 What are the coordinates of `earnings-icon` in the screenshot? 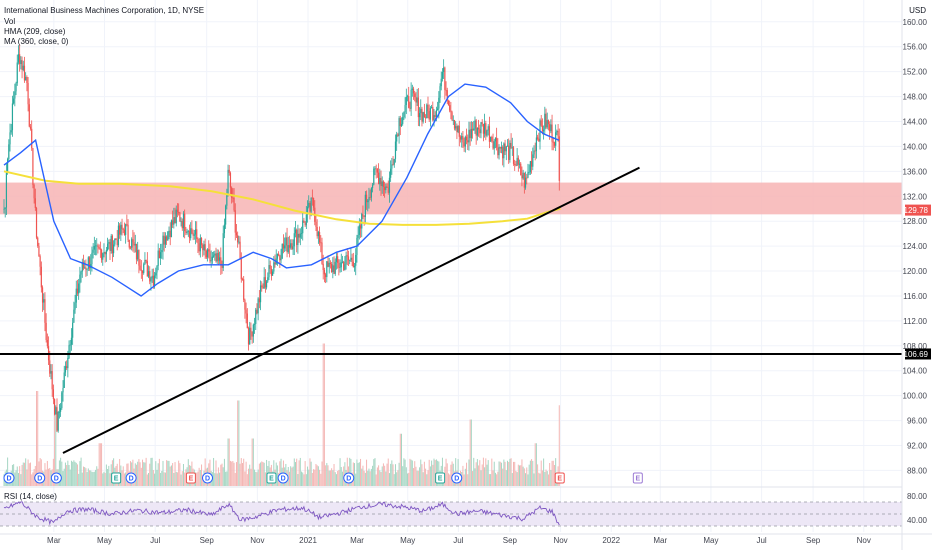 It's located at (440, 478).